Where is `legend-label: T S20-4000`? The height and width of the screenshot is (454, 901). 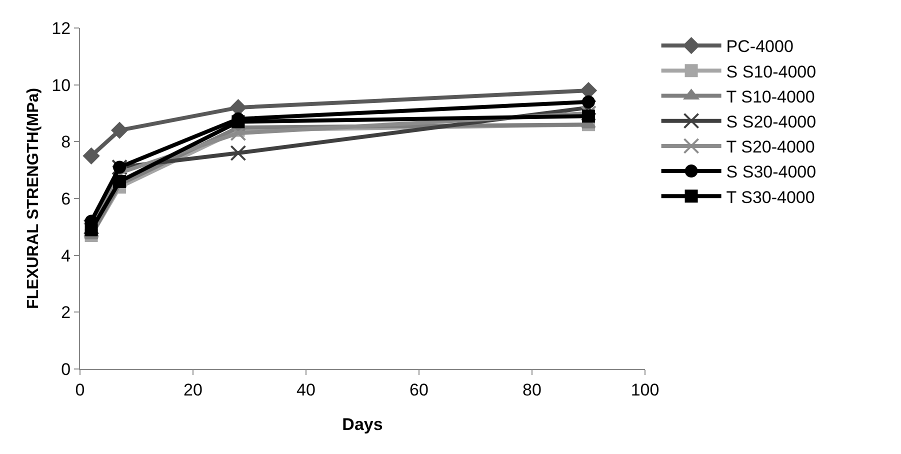 legend-label: T S20-4000 is located at coordinates (770, 147).